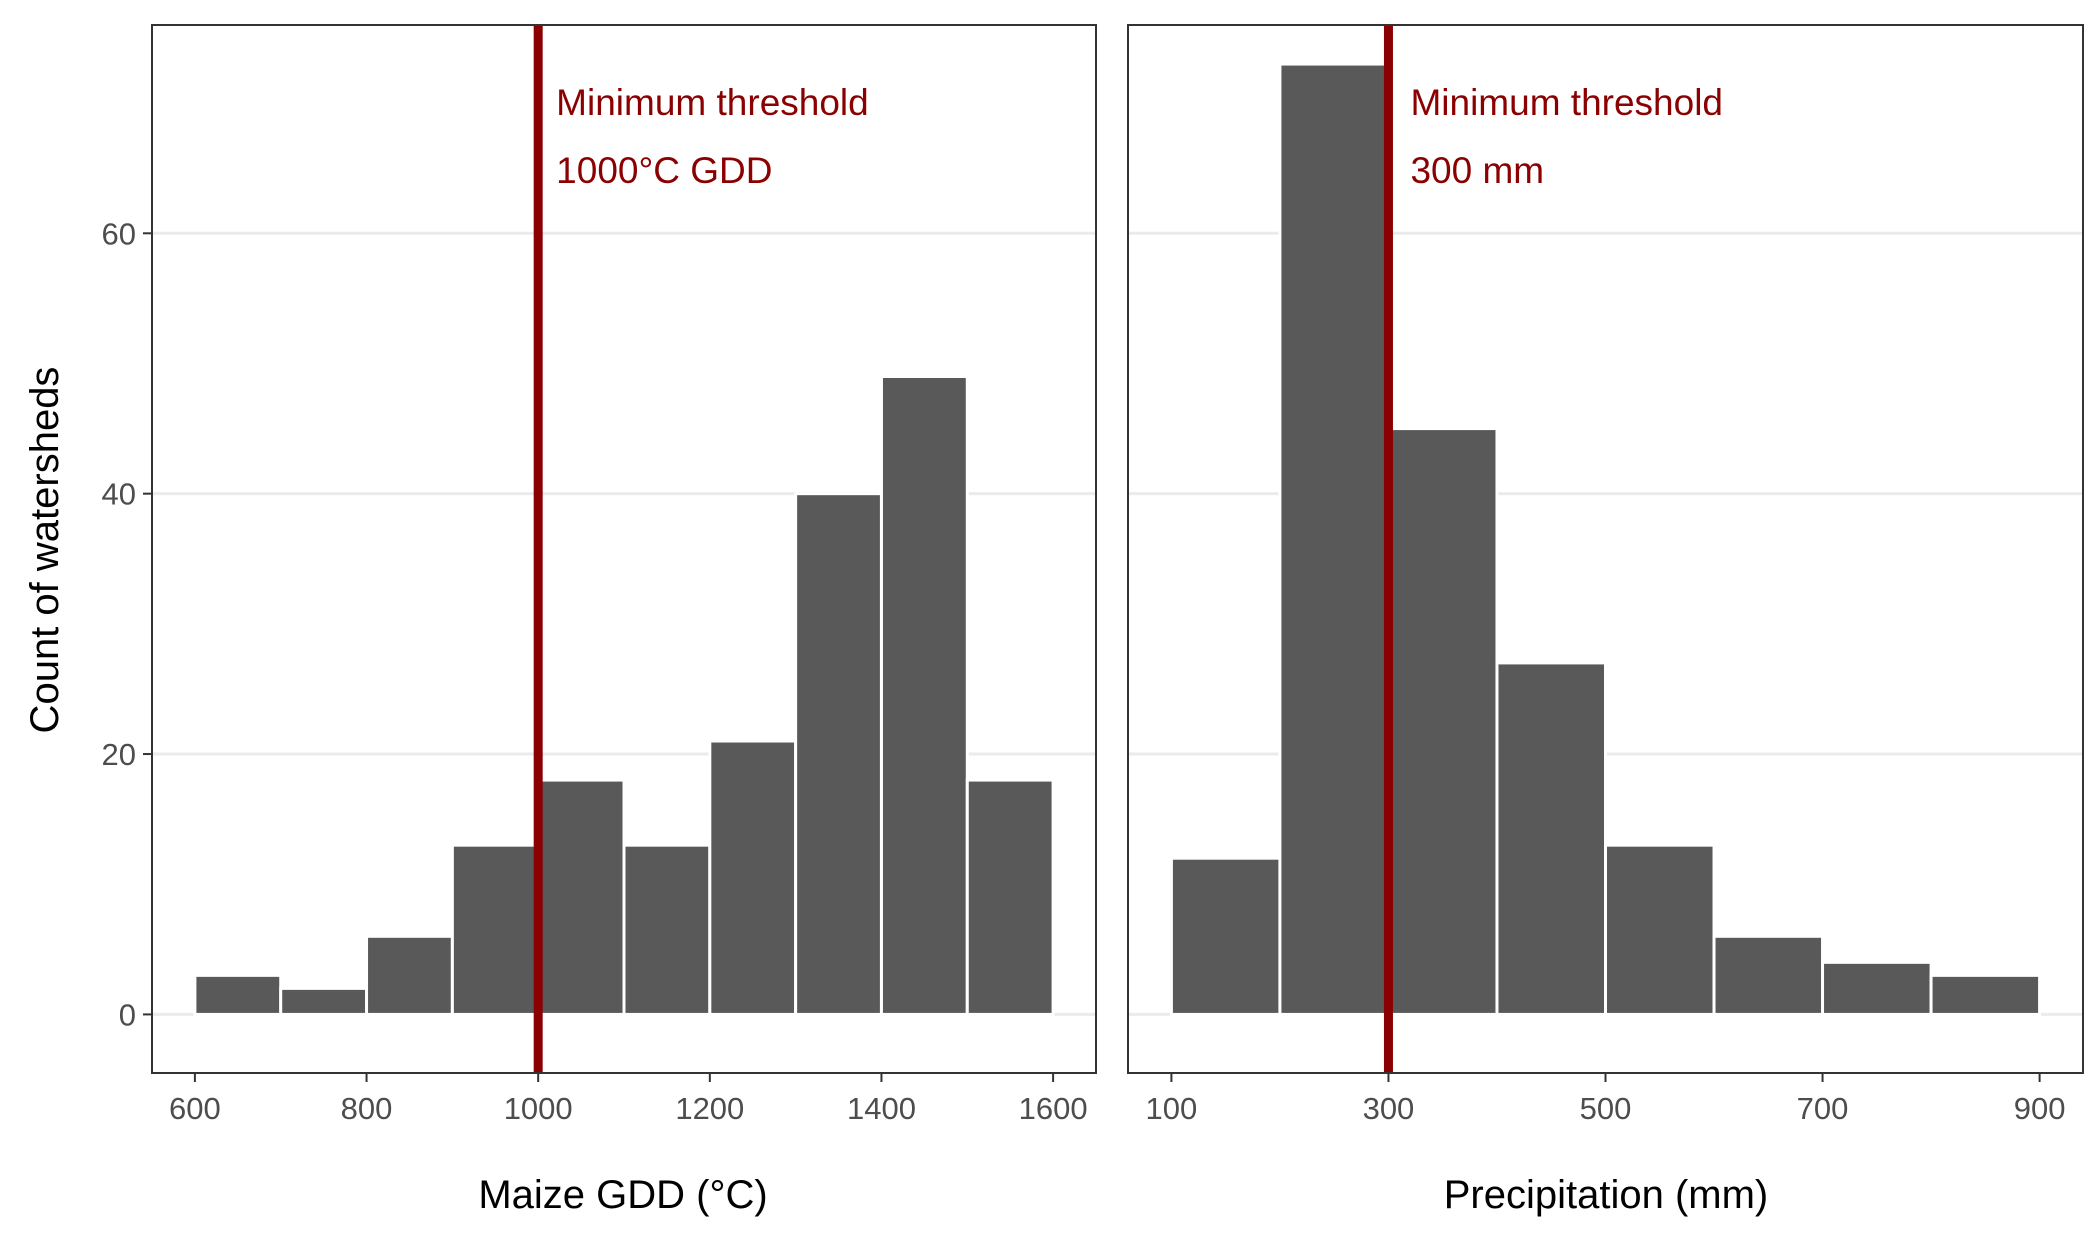  Describe the element at coordinates (881, 1108) in the screenshot. I see `gdd-x-tick-label: 1400` at that location.